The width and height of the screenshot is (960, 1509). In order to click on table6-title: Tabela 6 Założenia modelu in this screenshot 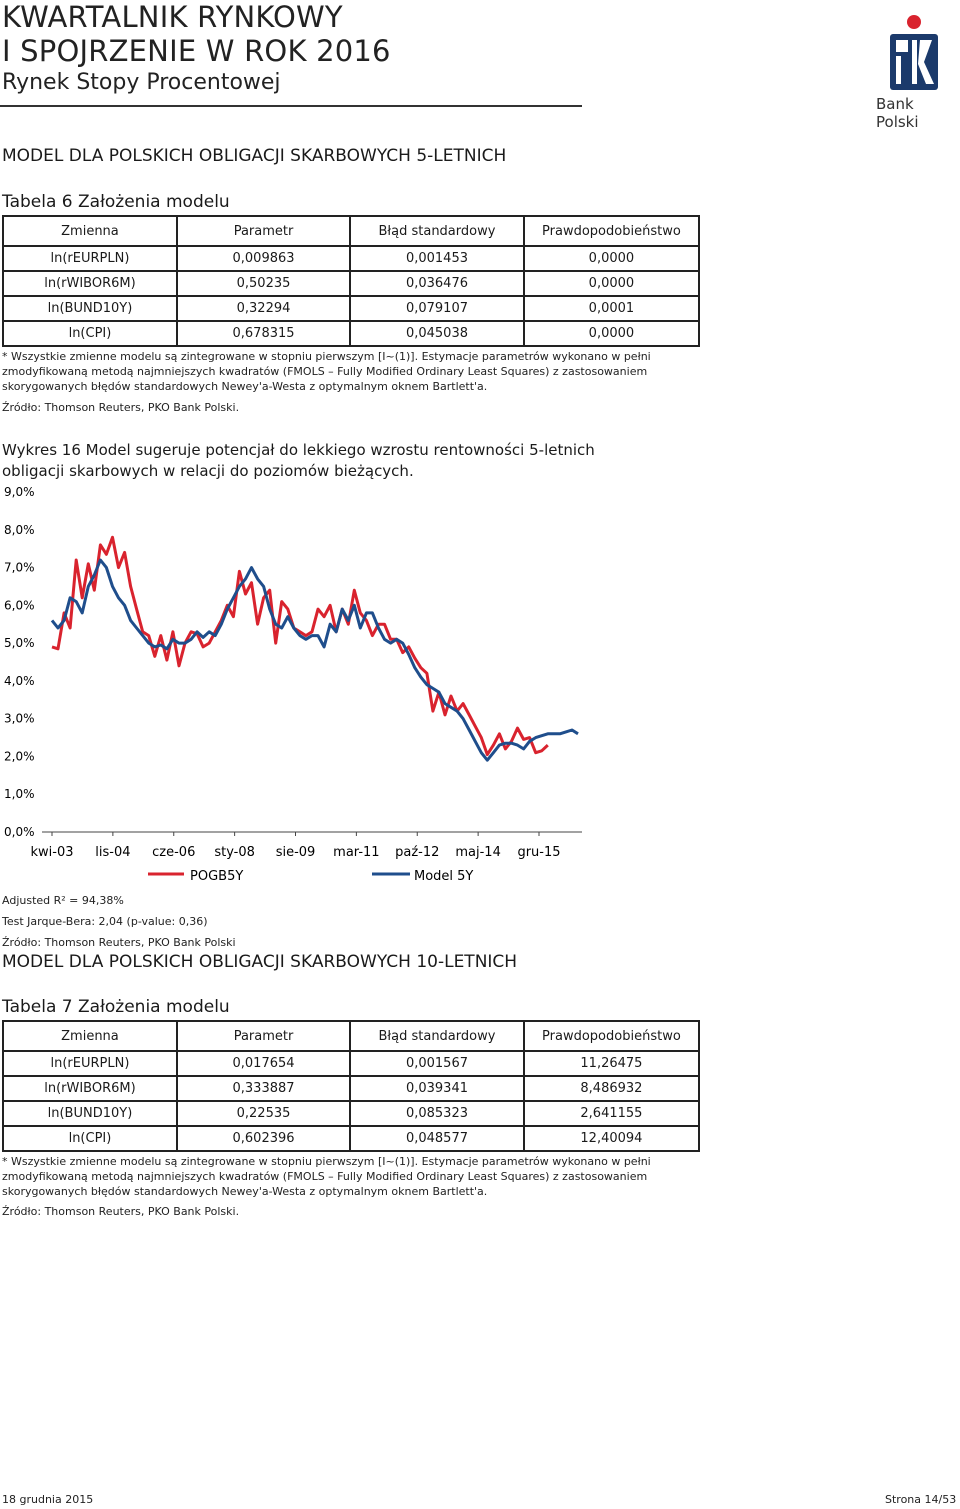, I will do `click(116, 202)`.